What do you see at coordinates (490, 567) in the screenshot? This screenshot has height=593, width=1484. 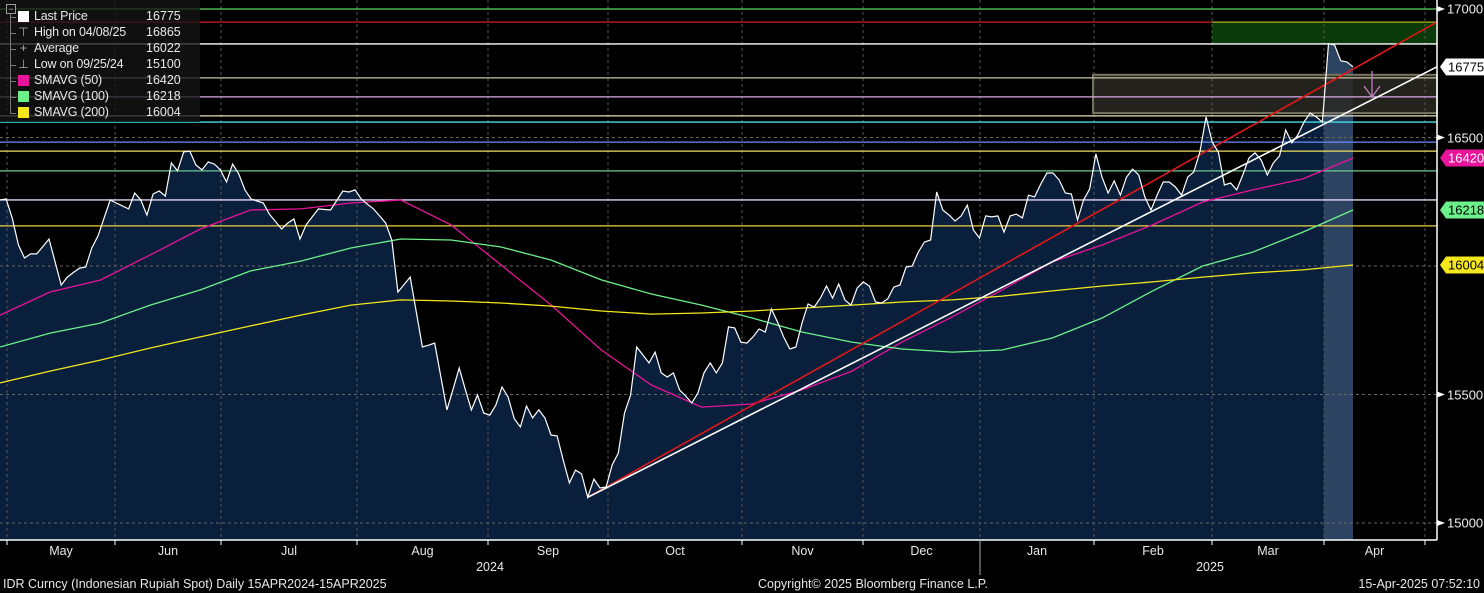 I see `year-label: 2024` at bounding box center [490, 567].